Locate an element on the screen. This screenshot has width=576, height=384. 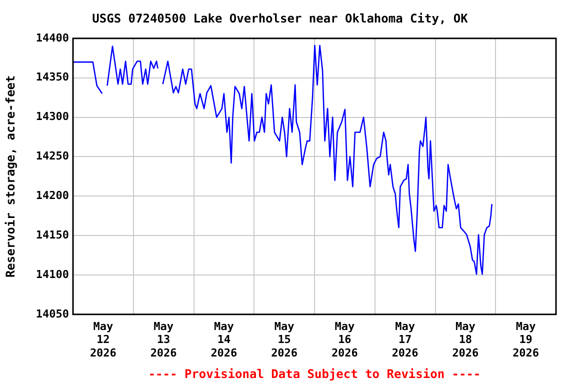
x-tick-label: May 18 2026 is located at coordinates (466, 340).